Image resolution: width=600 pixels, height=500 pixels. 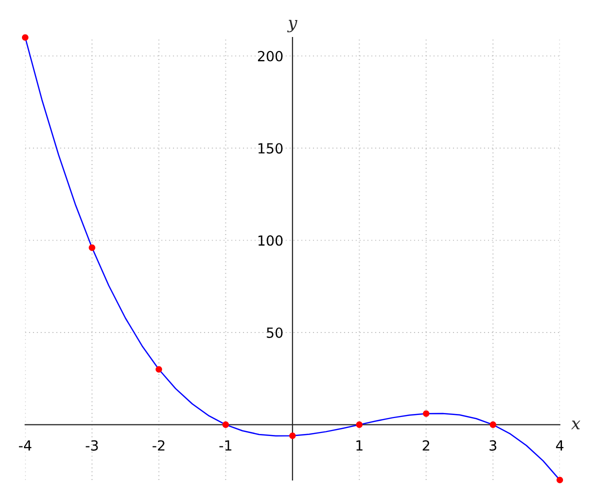 What do you see at coordinates (575, 425) in the screenshot?
I see `x-axis-title: x` at bounding box center [575, 425].